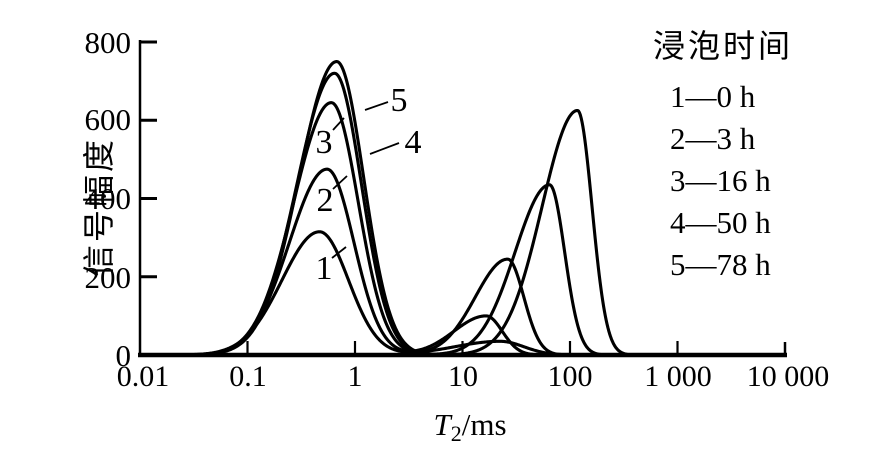 The width and height of the screenshot is (872, 461). I want to click on x-axis-symbol: T, so click(442, 424).